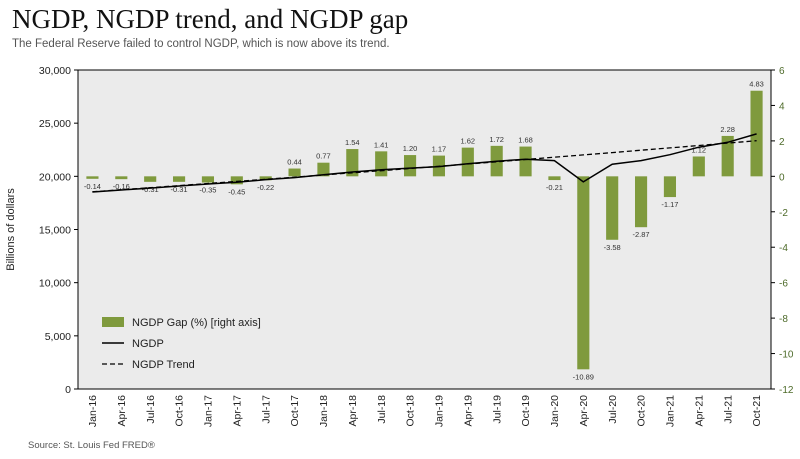 This screenshot has width=800, height=459. What do you see at coordinates (55, 231) in the screenshot?
I see `left-tick-label: 15,000` at bounding box center [55, 231].